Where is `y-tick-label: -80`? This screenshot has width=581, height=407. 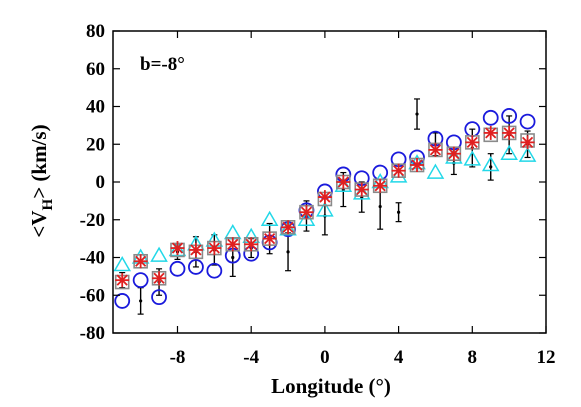 y-tick-label: -80 is located at coordinates (92, 333).